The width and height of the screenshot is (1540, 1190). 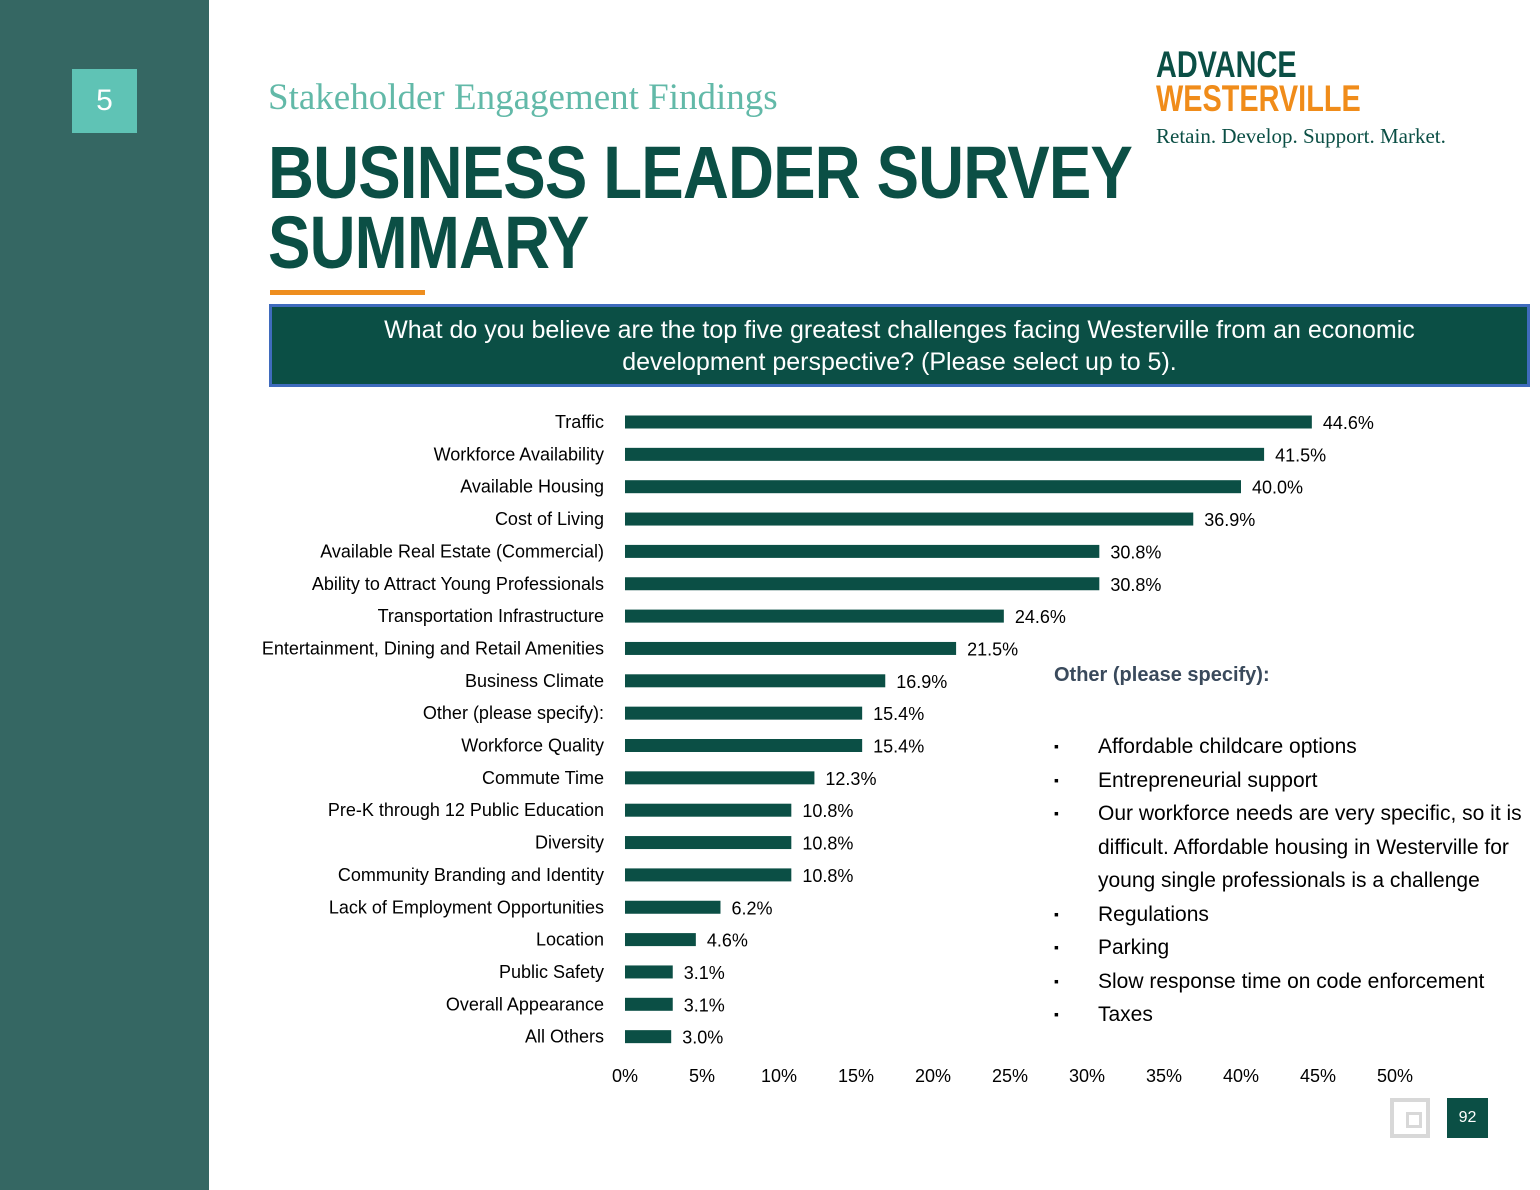 I want to click on data-label: 12.3%, so click(x=850, y=779).